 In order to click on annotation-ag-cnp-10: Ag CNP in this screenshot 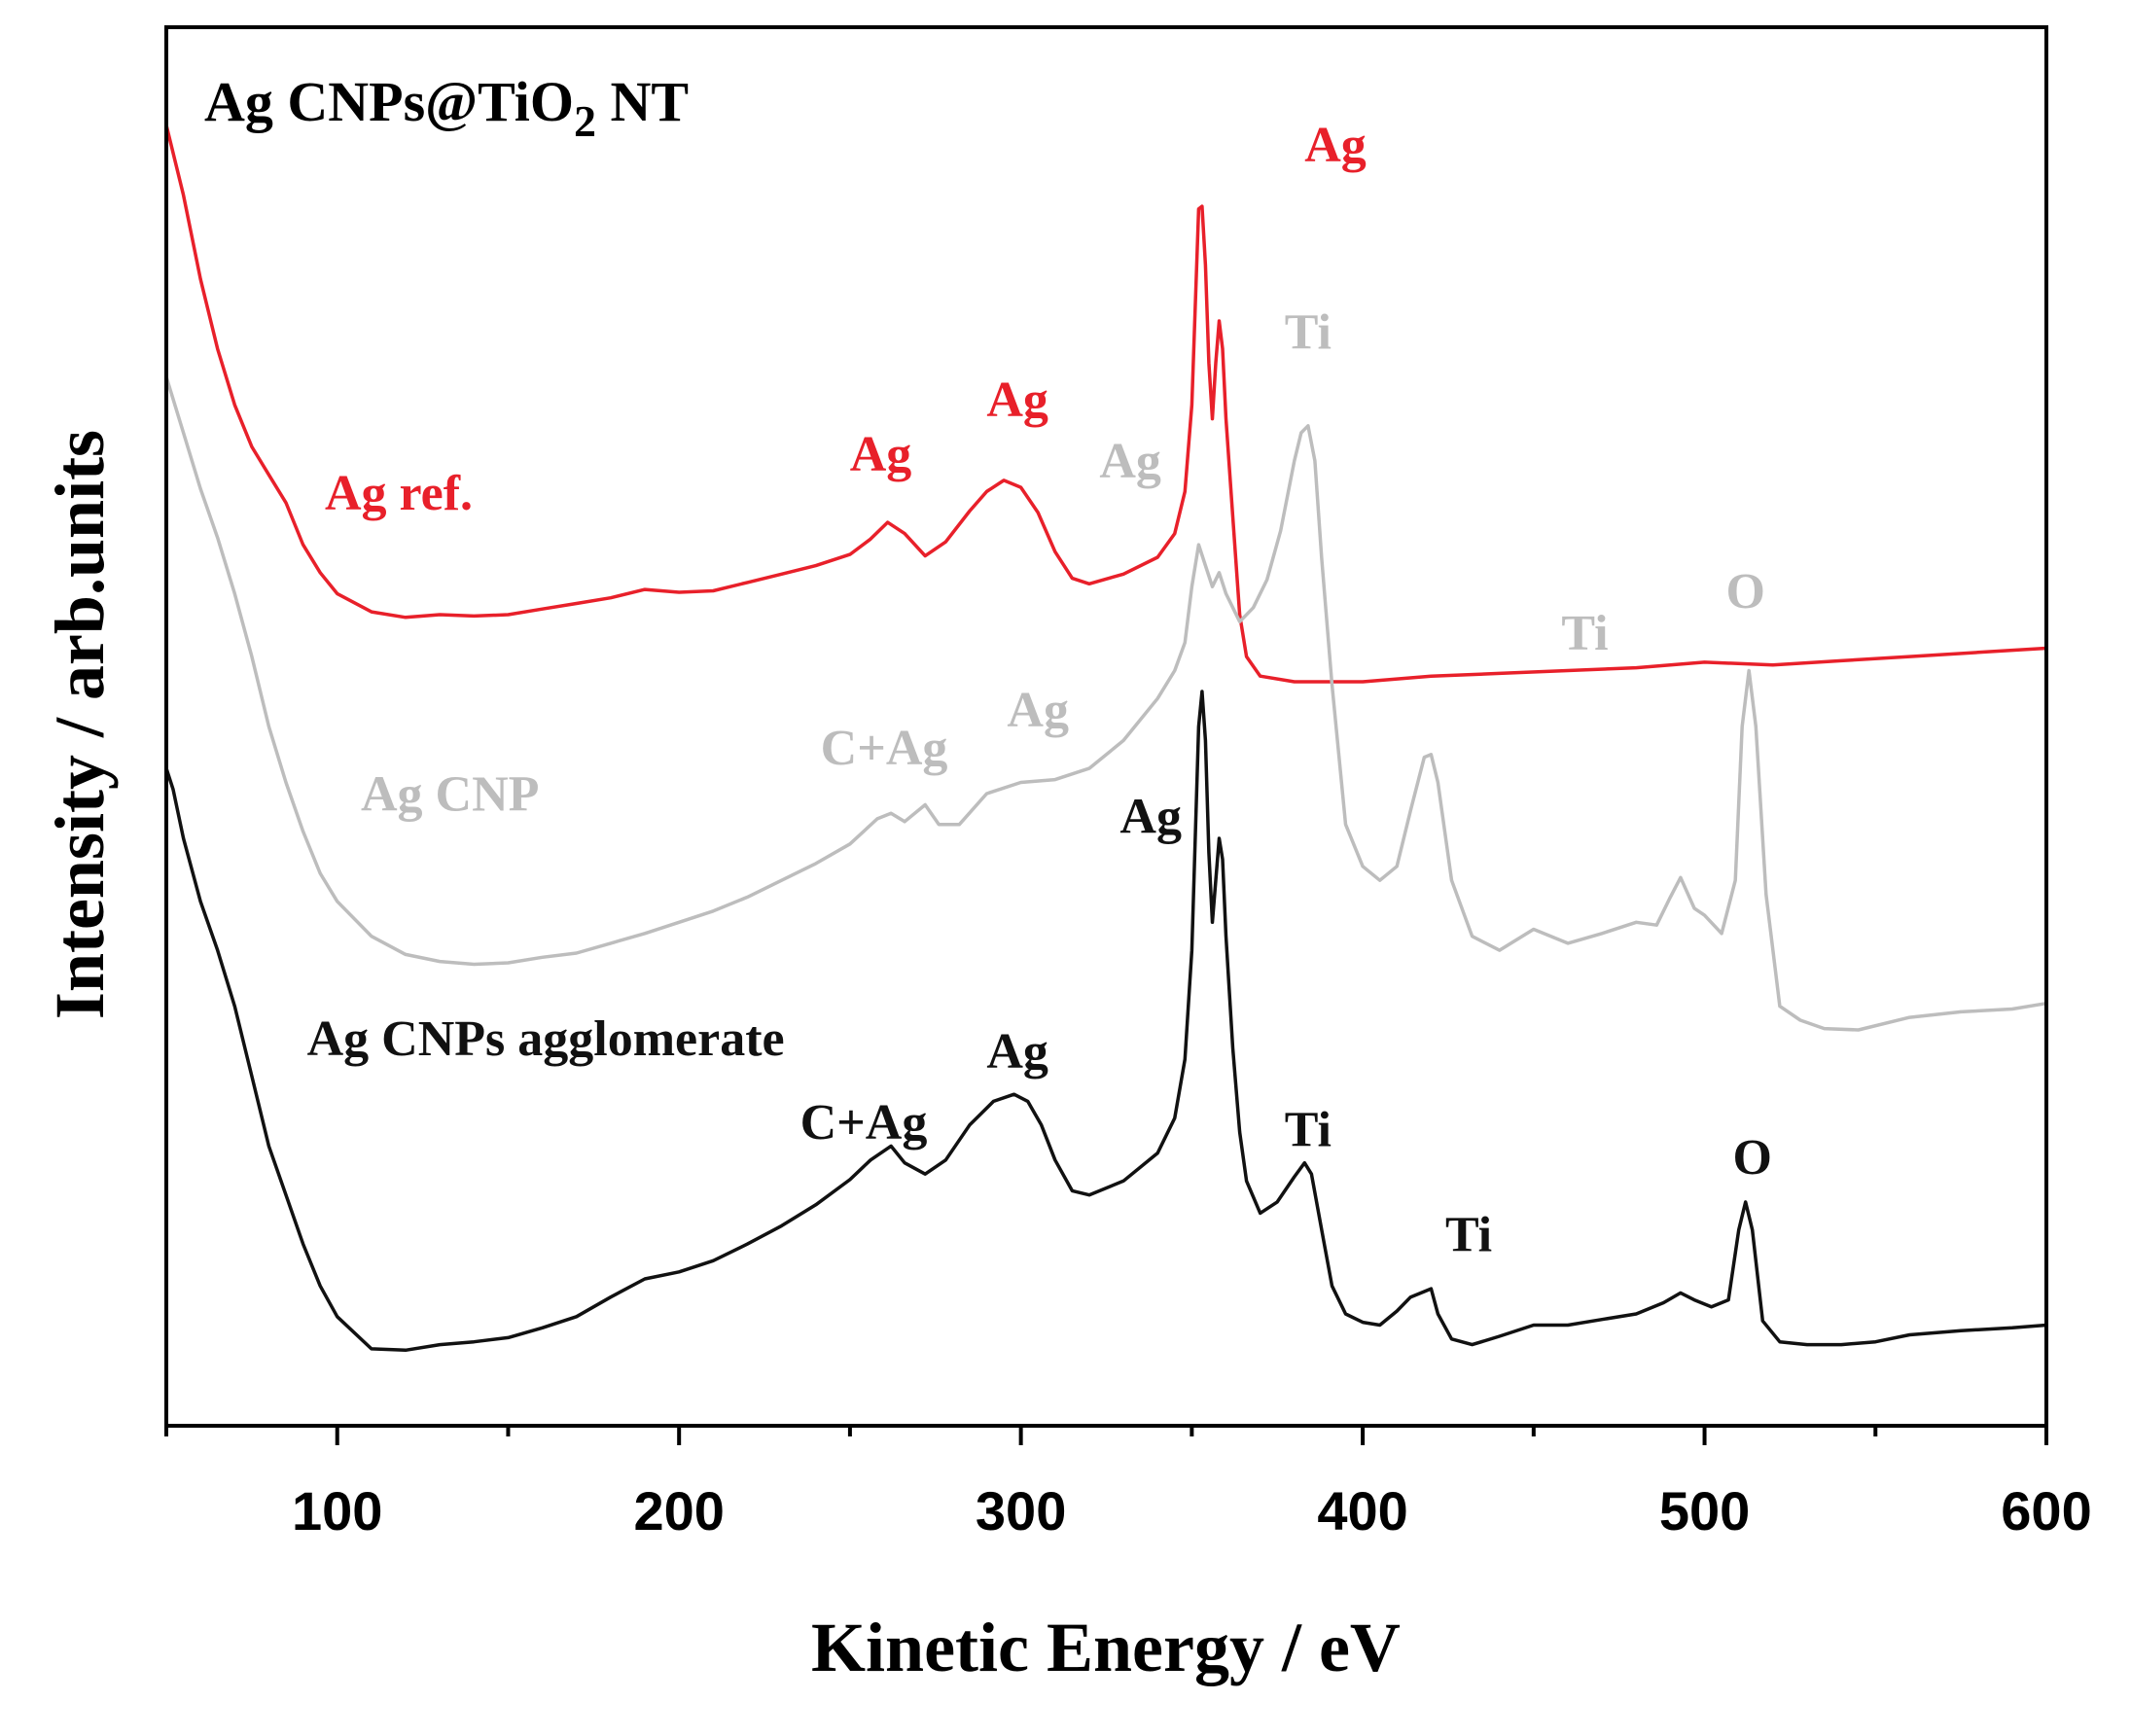, I will do `click(450, 794)`.